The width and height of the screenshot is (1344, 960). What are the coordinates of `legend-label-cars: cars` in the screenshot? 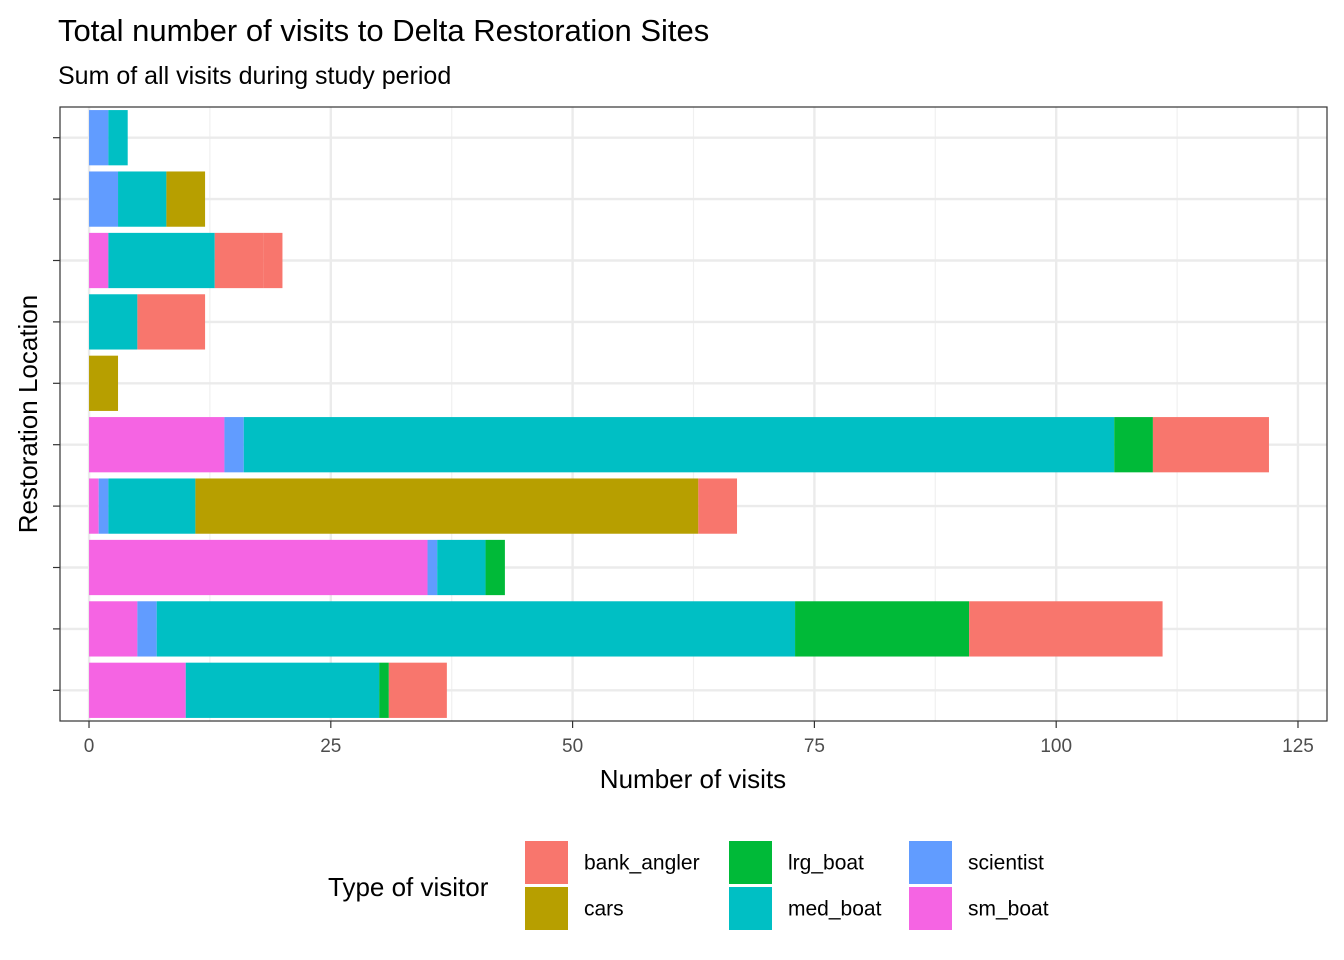 It's located at (604, 909).